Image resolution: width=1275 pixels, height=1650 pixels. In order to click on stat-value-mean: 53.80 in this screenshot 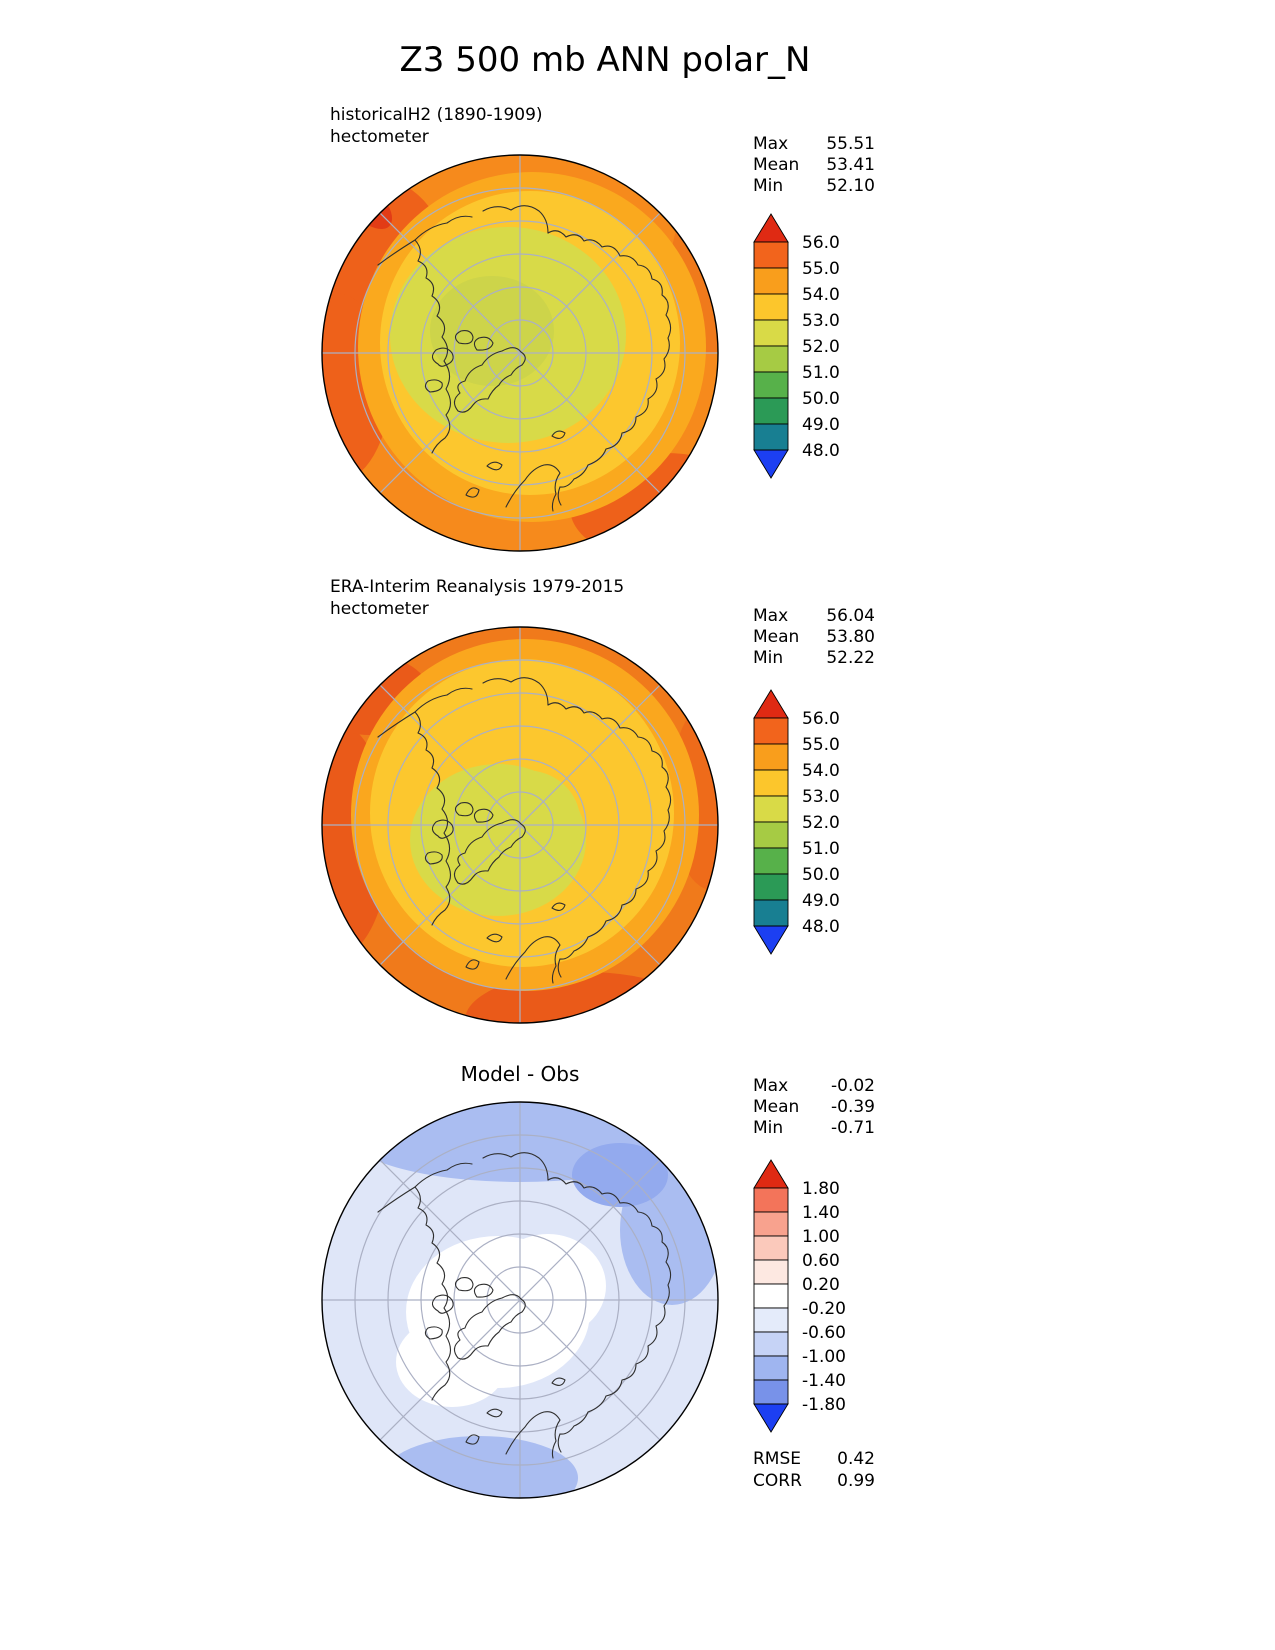, I will do `click(850, 637)`.